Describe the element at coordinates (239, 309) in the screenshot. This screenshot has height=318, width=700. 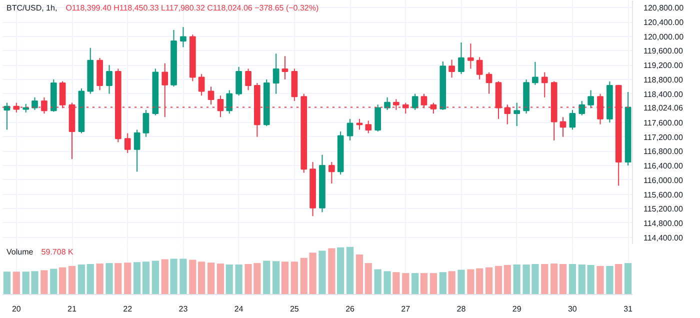
I see `x-tick-label: 24` at that location.